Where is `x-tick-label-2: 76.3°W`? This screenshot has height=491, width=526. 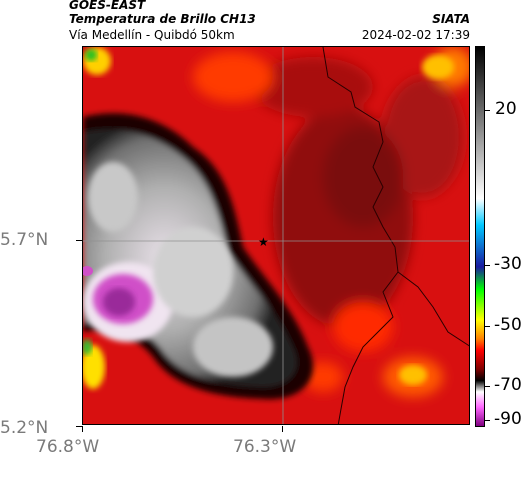 x-tick-label-2: 76.3°W is located at coordinates (265, 447).